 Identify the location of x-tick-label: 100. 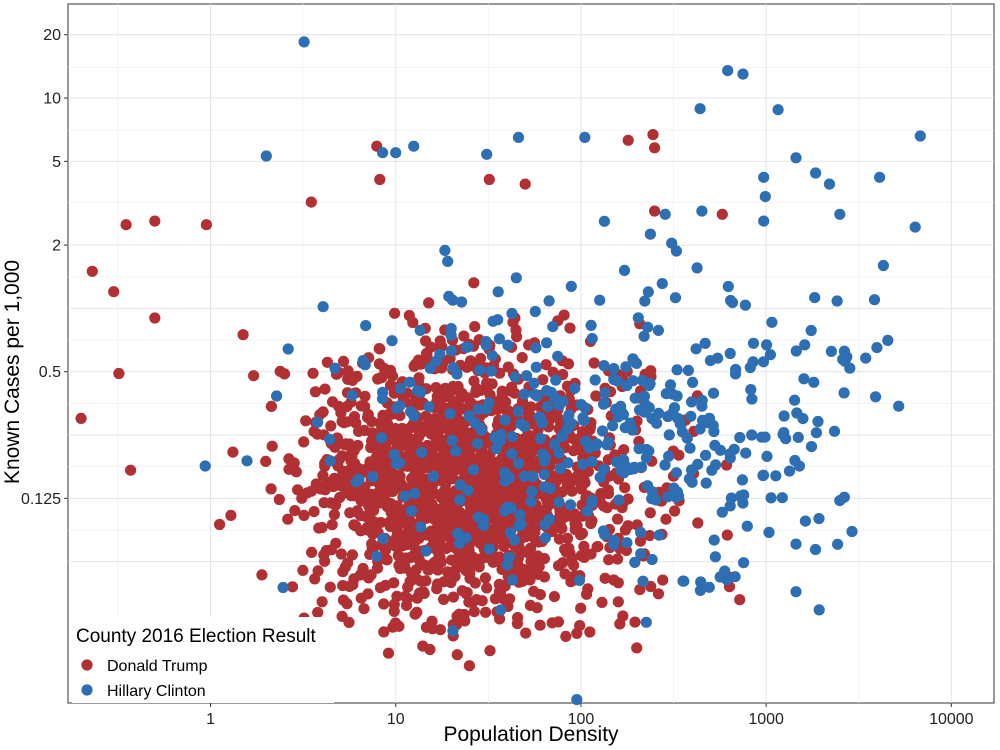
(581, 719).